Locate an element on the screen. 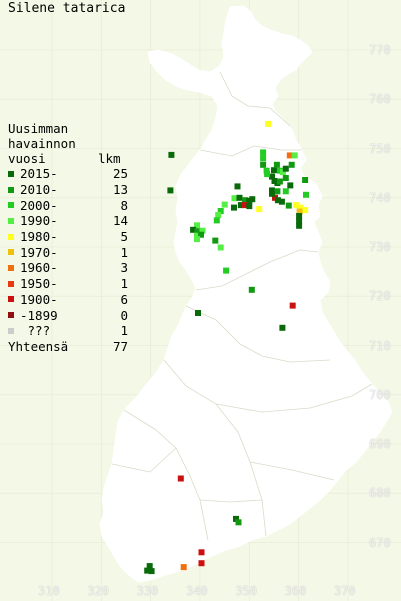  y-tick-label: 720 is located at coordinates (380, 296).